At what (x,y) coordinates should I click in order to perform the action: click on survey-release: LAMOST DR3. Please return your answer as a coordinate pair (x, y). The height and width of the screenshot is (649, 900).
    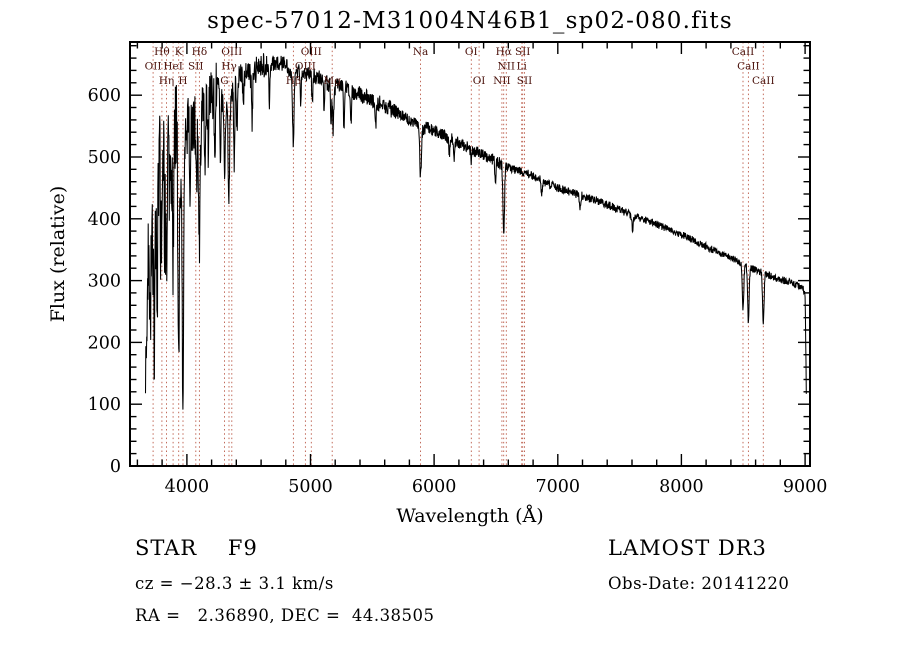
    Looking at the image, I should click on (687, 548).